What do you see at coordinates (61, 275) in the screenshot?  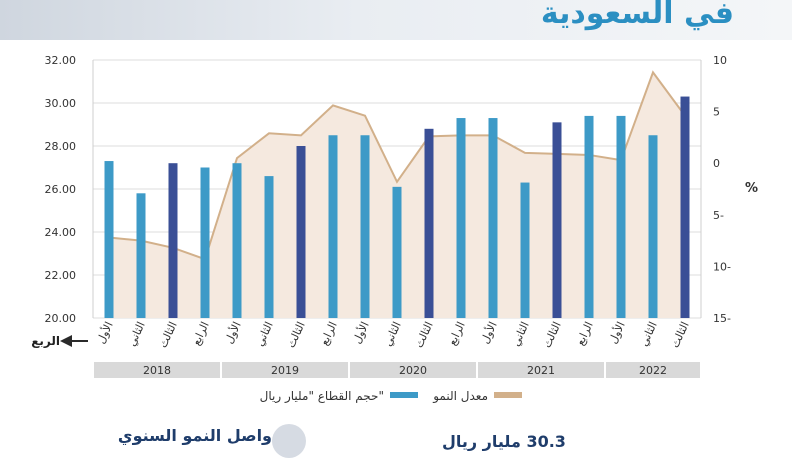 I see `y-tick-left: 22.00` at bounding box center [61, 275].